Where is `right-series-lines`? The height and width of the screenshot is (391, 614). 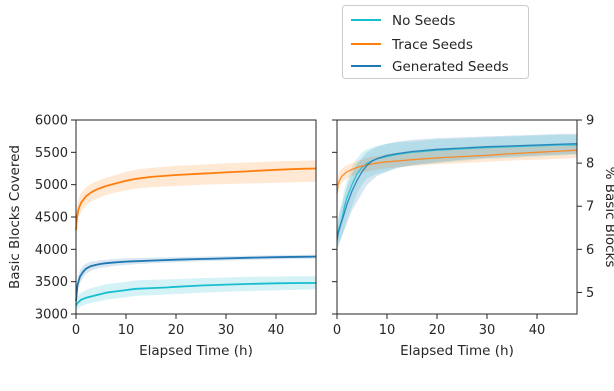
right-series-lines is located at coordinates (457, 192).